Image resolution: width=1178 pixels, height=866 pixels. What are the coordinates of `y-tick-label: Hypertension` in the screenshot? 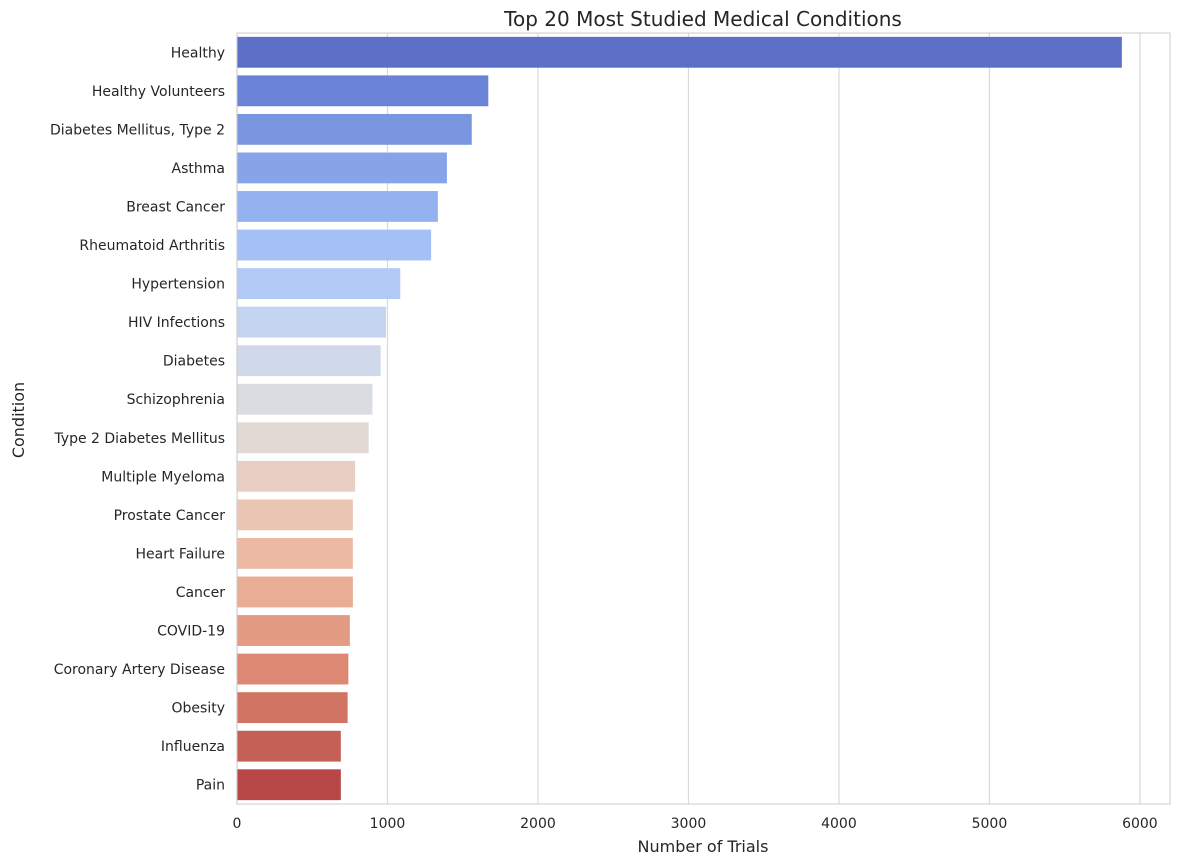 It's located at (178, 285).